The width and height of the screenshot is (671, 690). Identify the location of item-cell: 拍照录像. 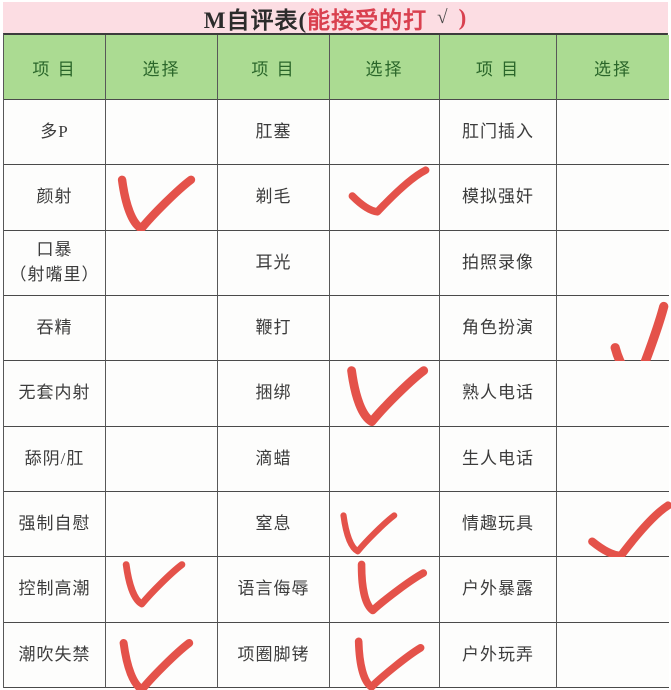
(498, 263).